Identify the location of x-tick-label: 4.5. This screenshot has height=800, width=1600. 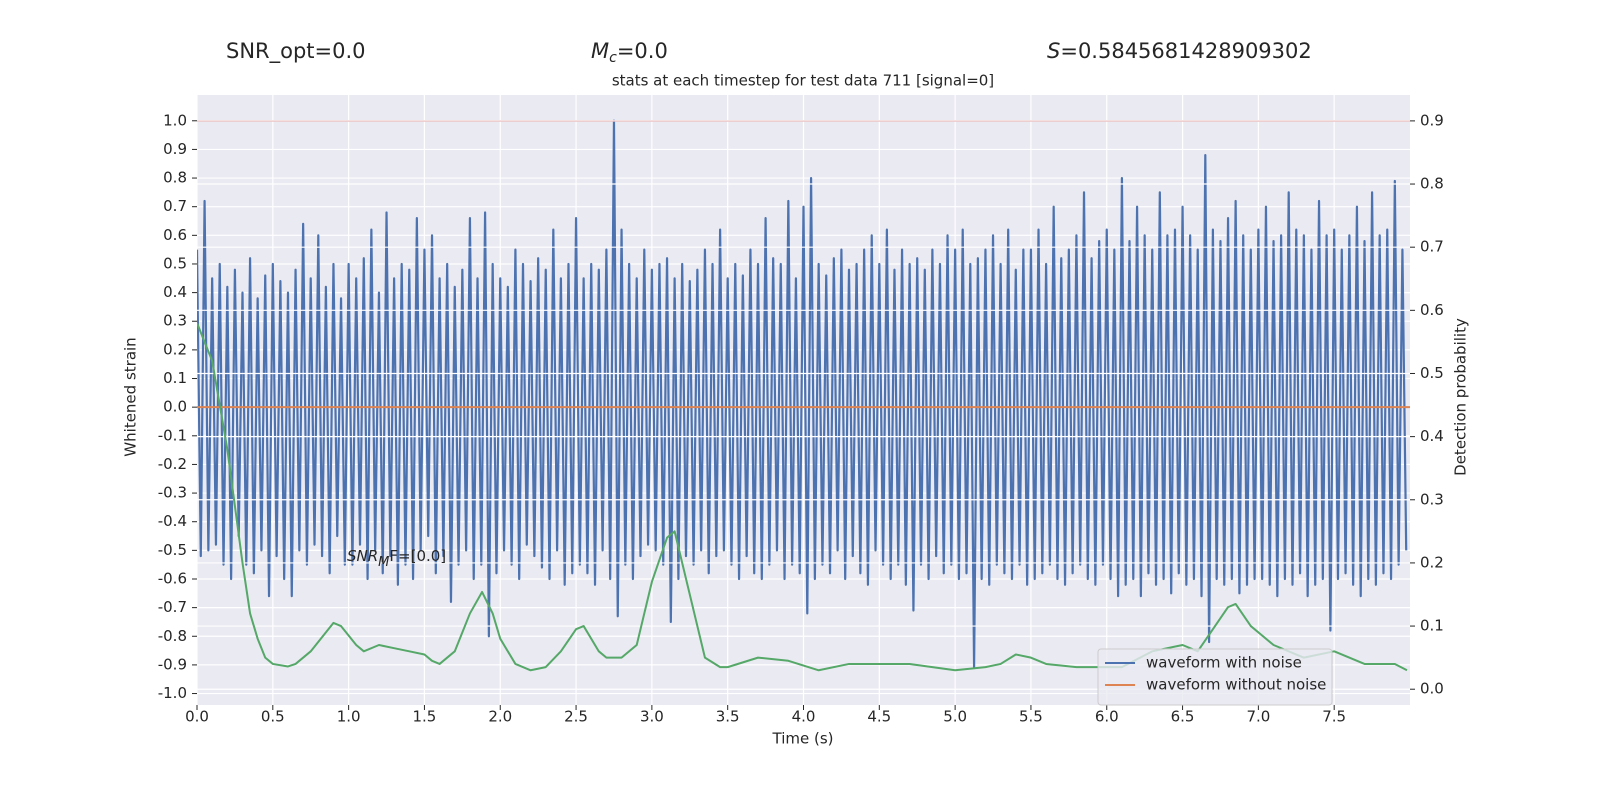
(879, 717).